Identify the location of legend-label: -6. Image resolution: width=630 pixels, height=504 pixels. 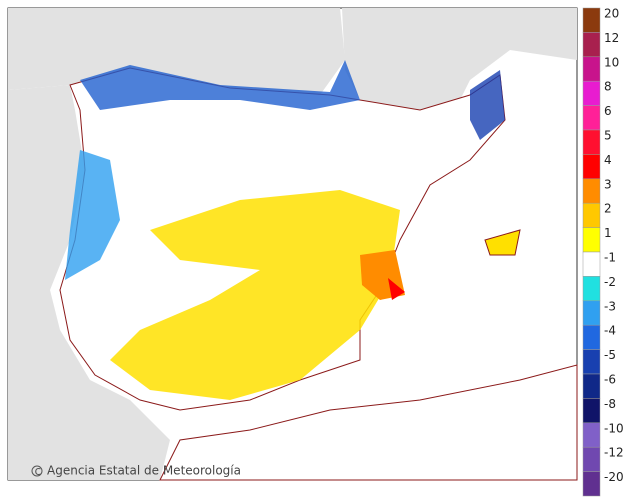
(610, 380).